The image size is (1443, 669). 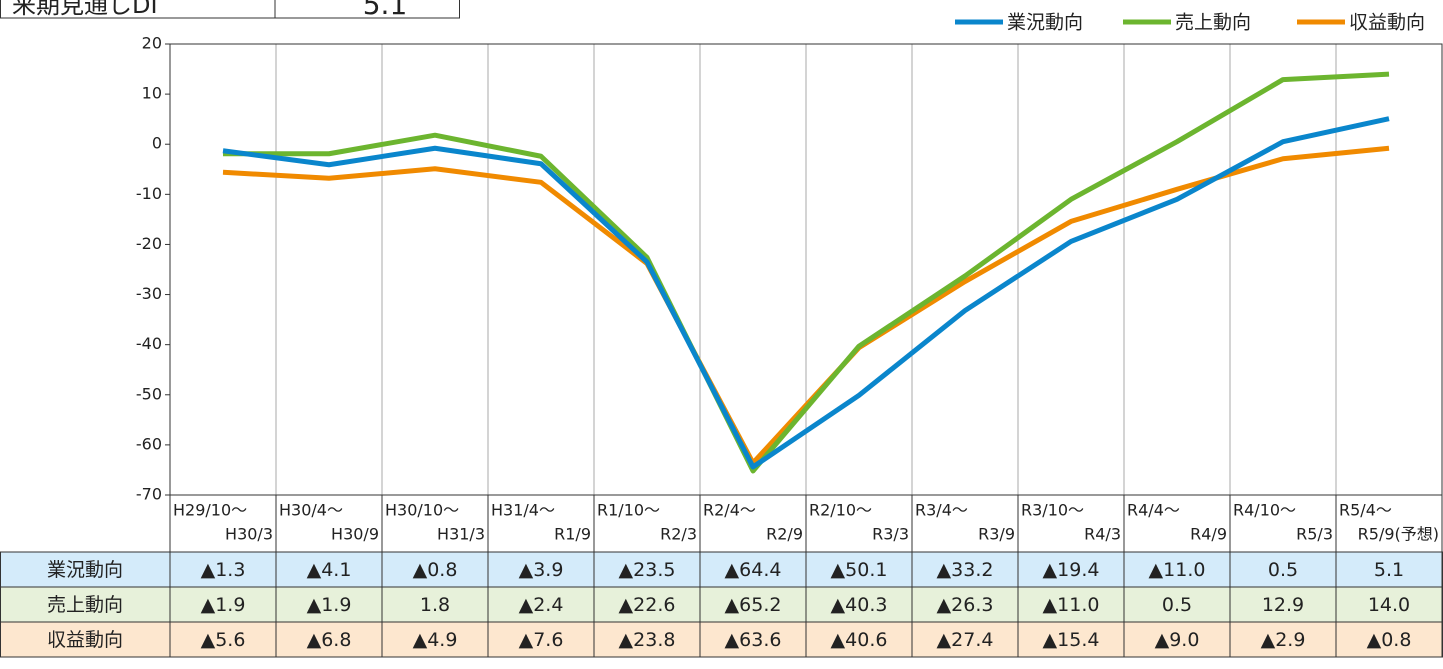 I want to click on table-cell: ▲40.3, so click(x=859, y=605).